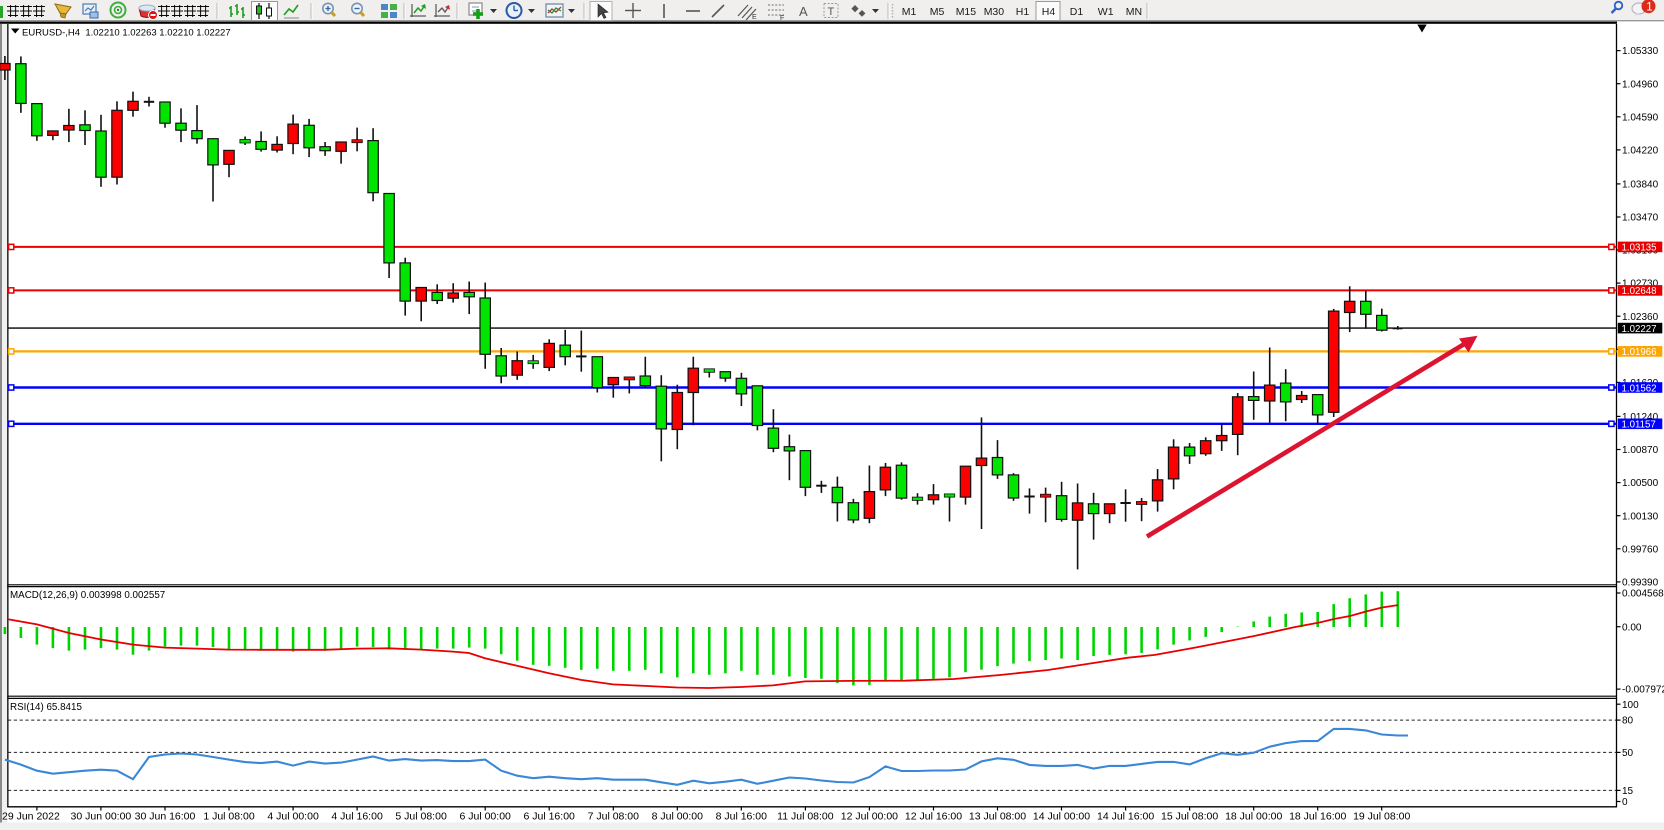  Describe the element at coordinates (869, 817) in the screenshot. I see `svg-text: 12 Jul 00:00` at that location.